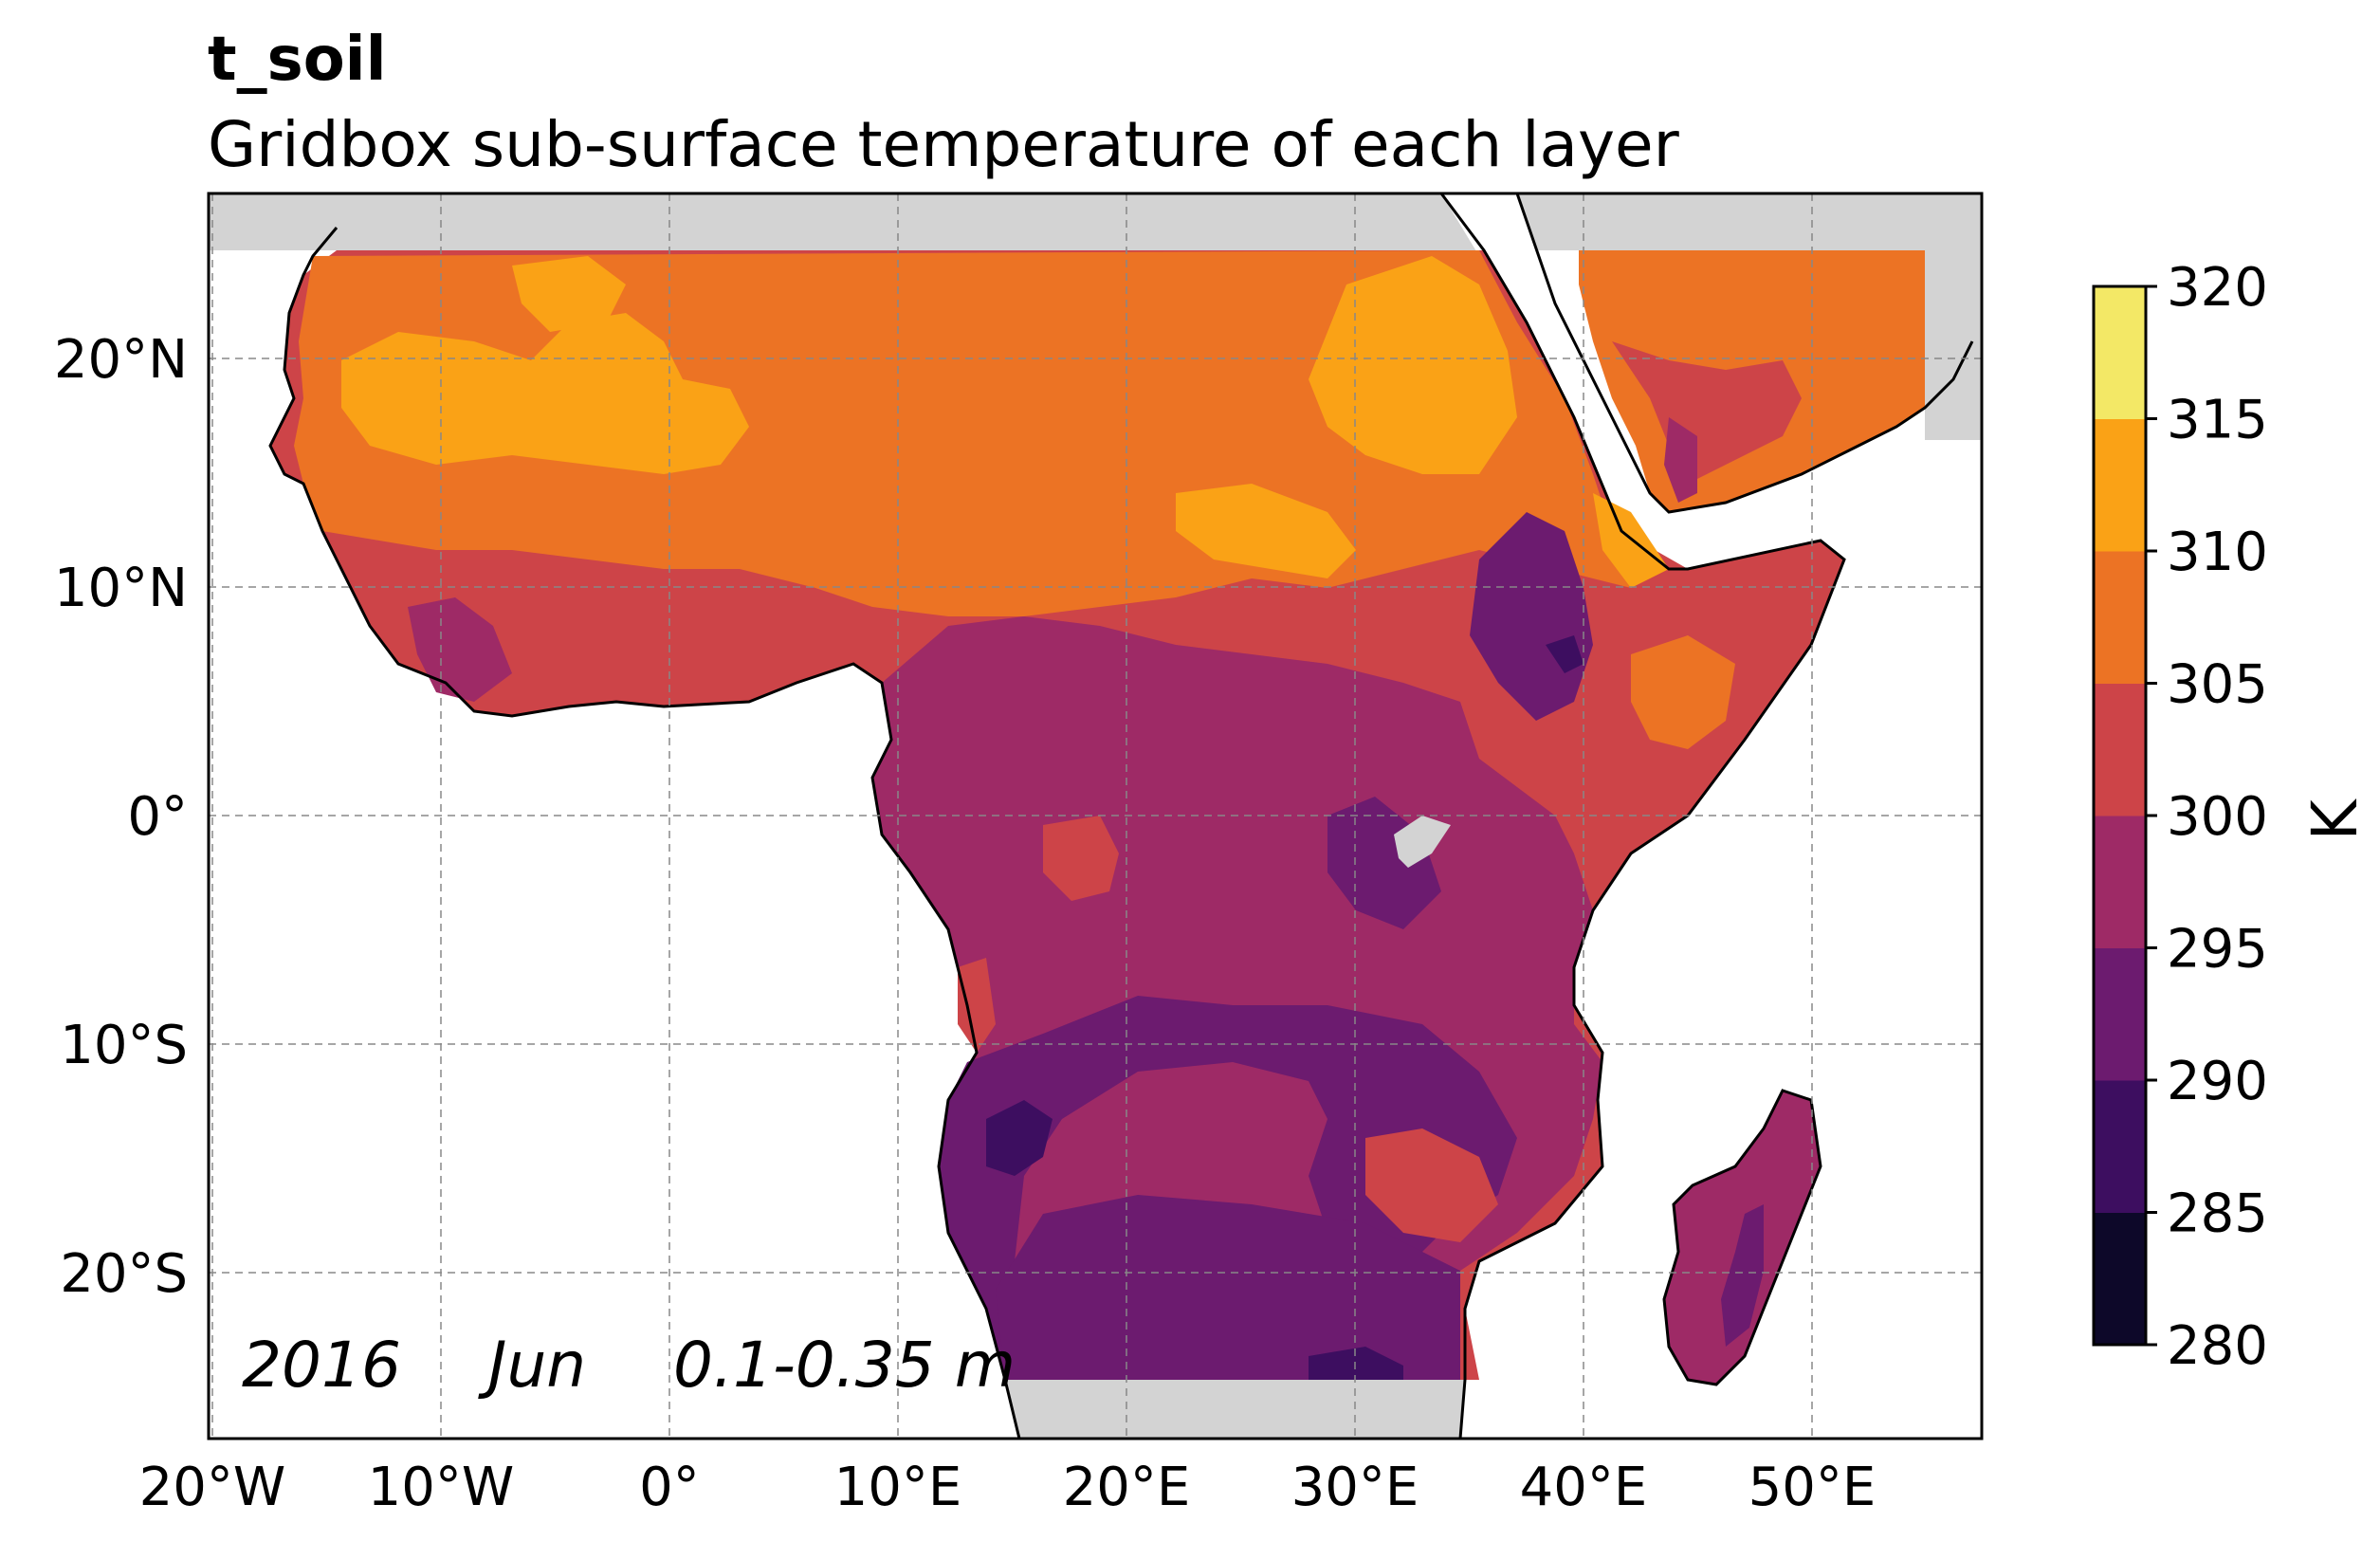 The height and width of the screenshot is (1541, 2380). I want to click on colorbar-tick-label: 295, so click(2217, 950).